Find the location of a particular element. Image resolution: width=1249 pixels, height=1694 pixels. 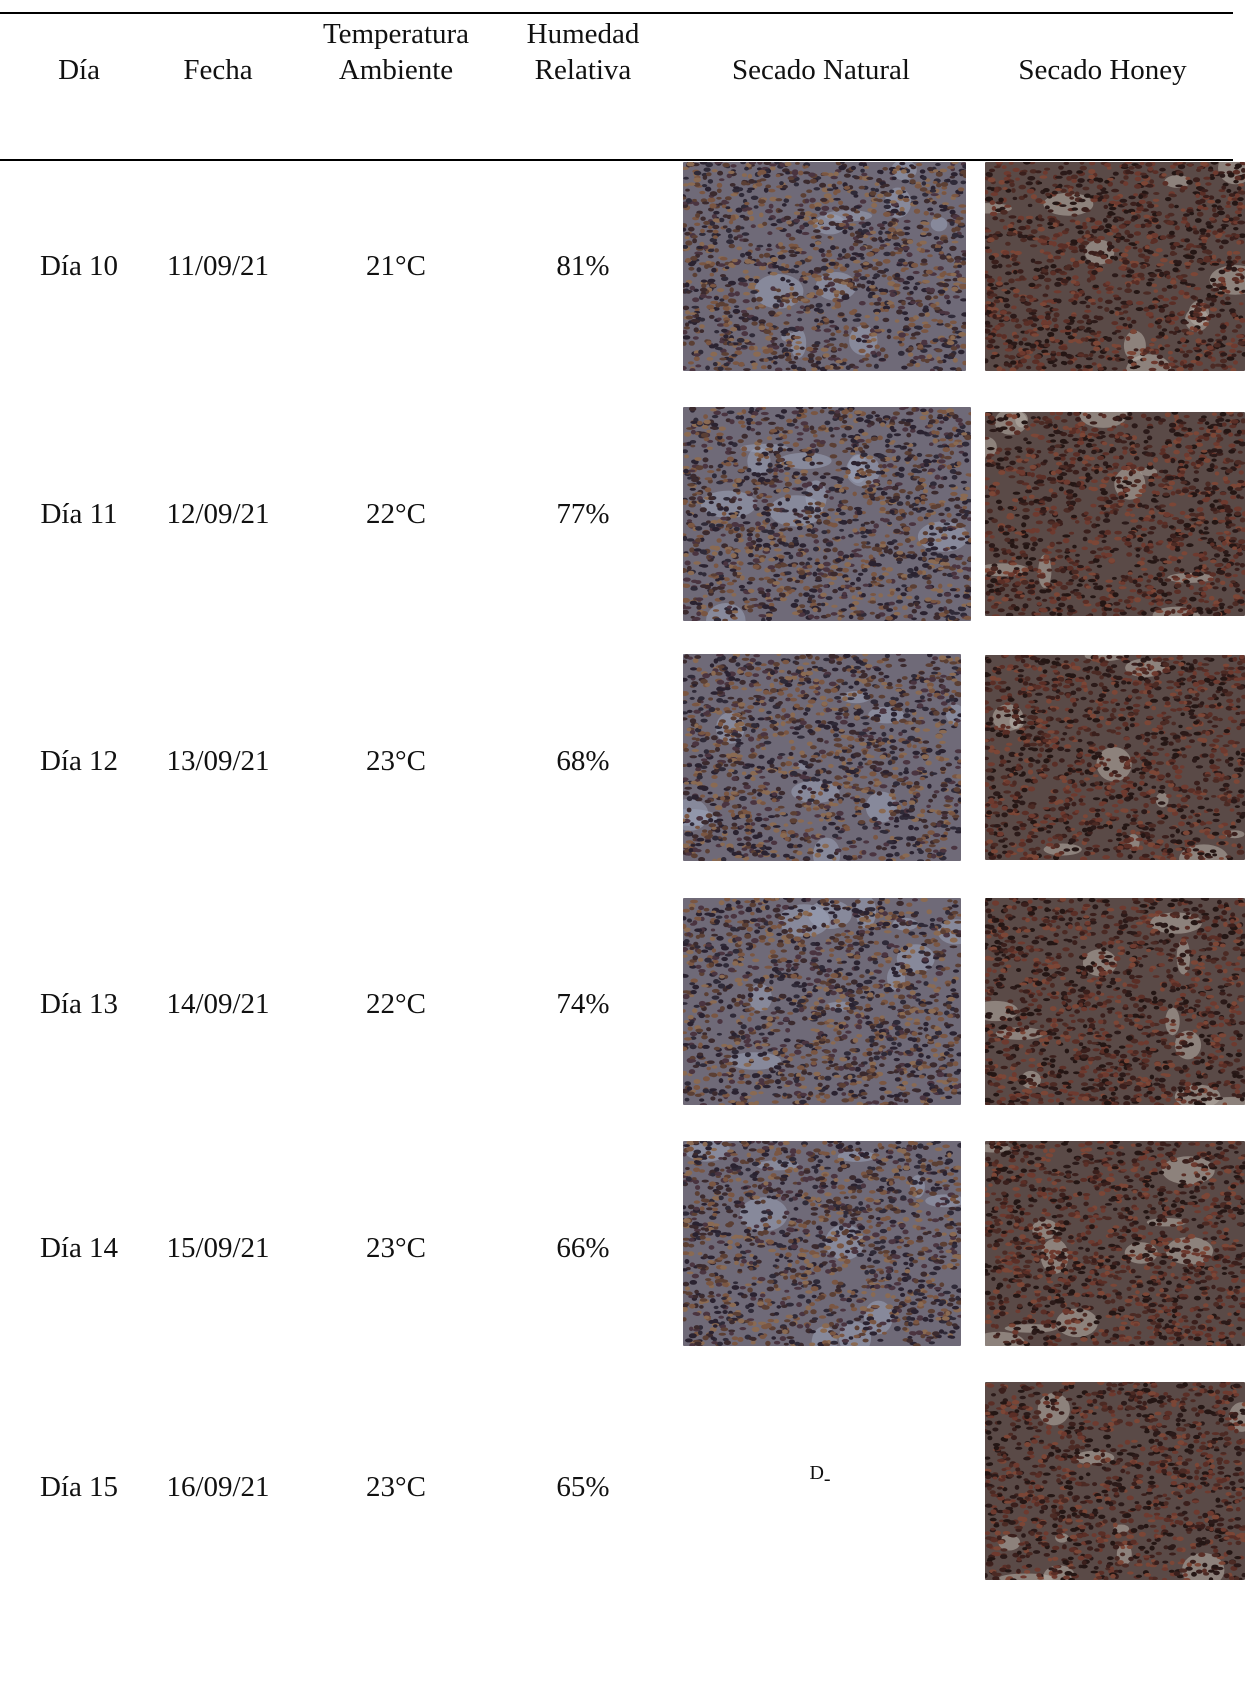

row-date: 14/09/21 is located at coordinates (218, 1004).